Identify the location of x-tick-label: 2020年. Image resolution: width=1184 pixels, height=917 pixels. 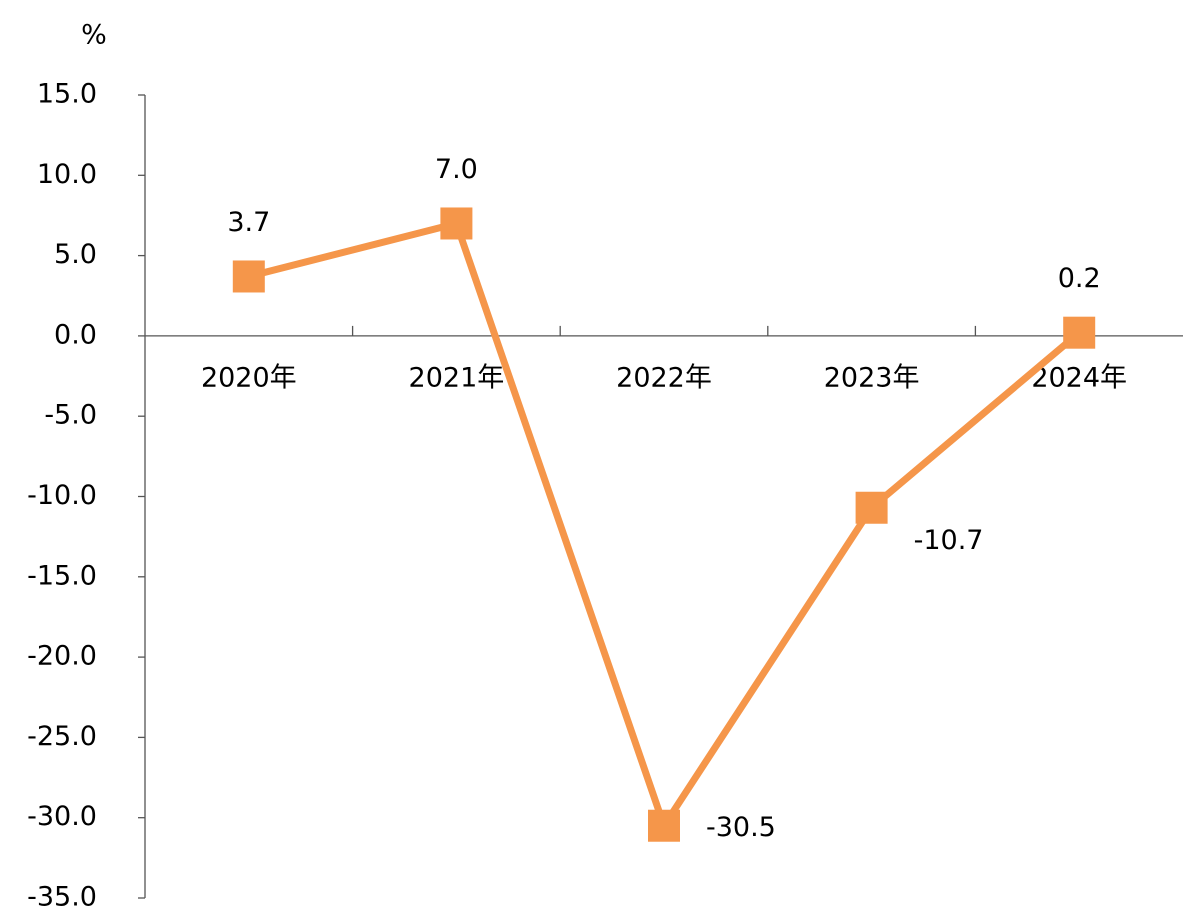
(249, 377).